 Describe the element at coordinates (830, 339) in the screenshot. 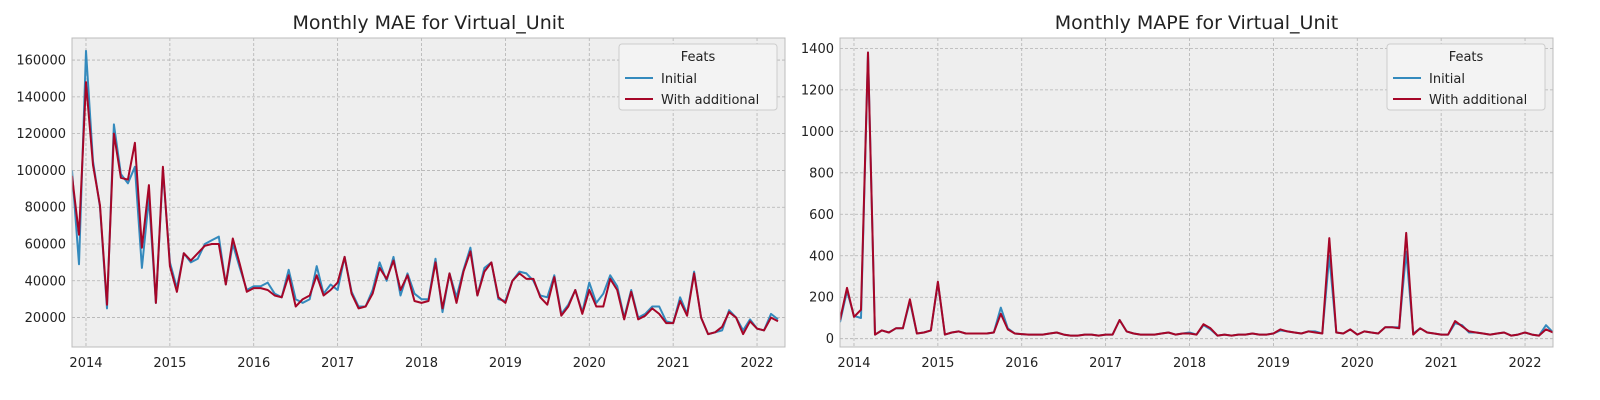

I see `y-tick-label: 0` at that location.